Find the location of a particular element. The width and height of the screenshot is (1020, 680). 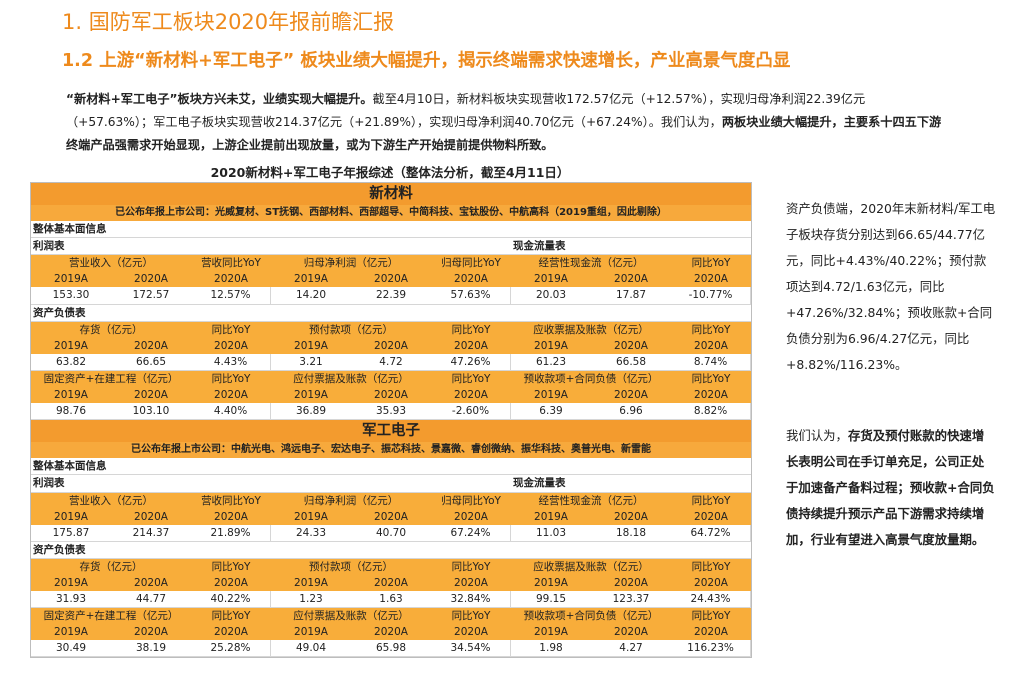

value-cell: 47.26% is located at coordinates (471, 361).